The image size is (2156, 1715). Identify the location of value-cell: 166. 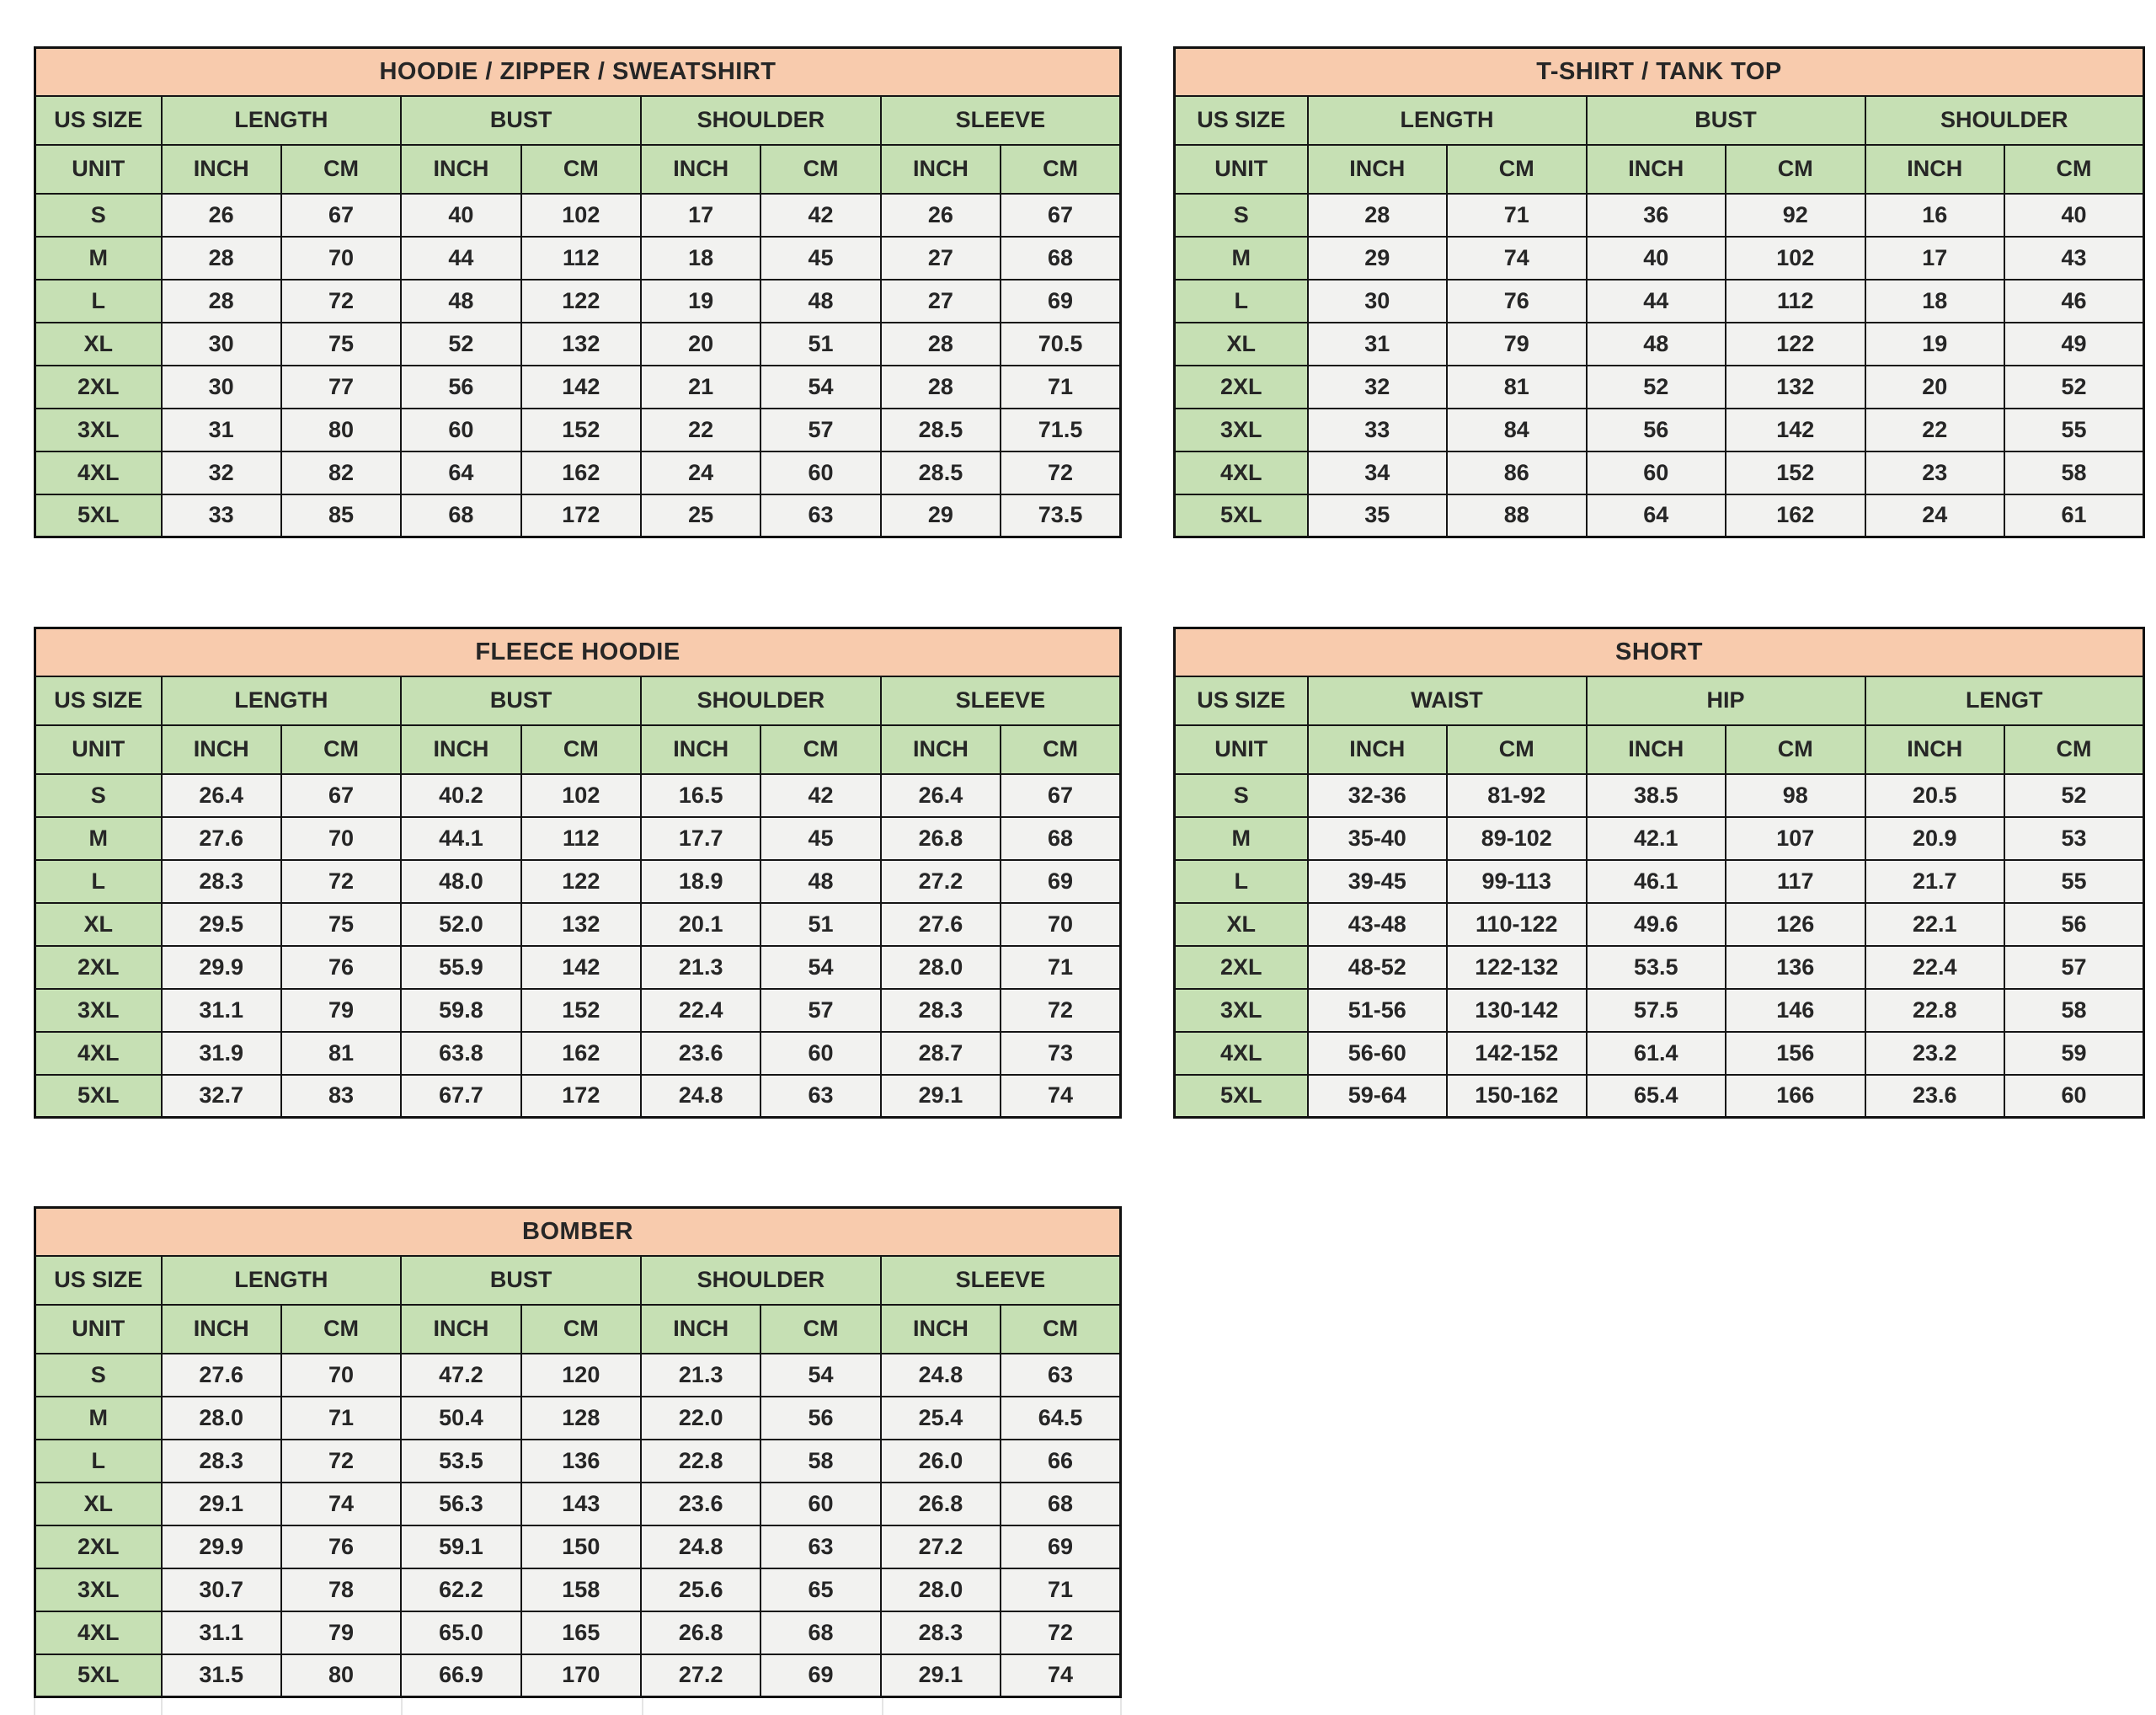
(1795, 1096).